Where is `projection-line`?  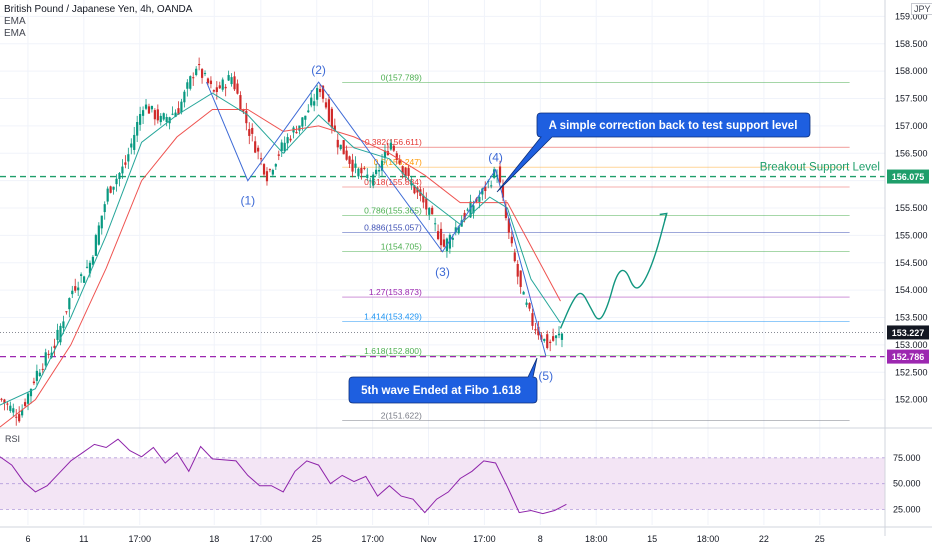
projection-line is located at coordinates (613, 271).